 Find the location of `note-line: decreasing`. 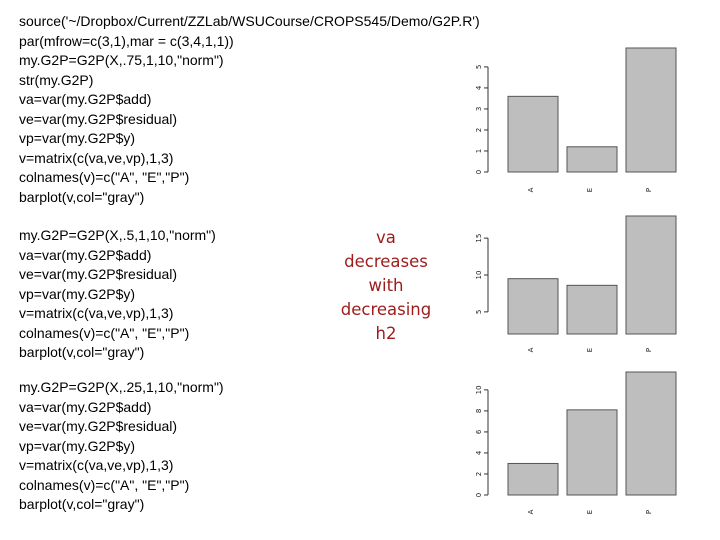

note-line: decreasing is located at coordinates (386, 309).